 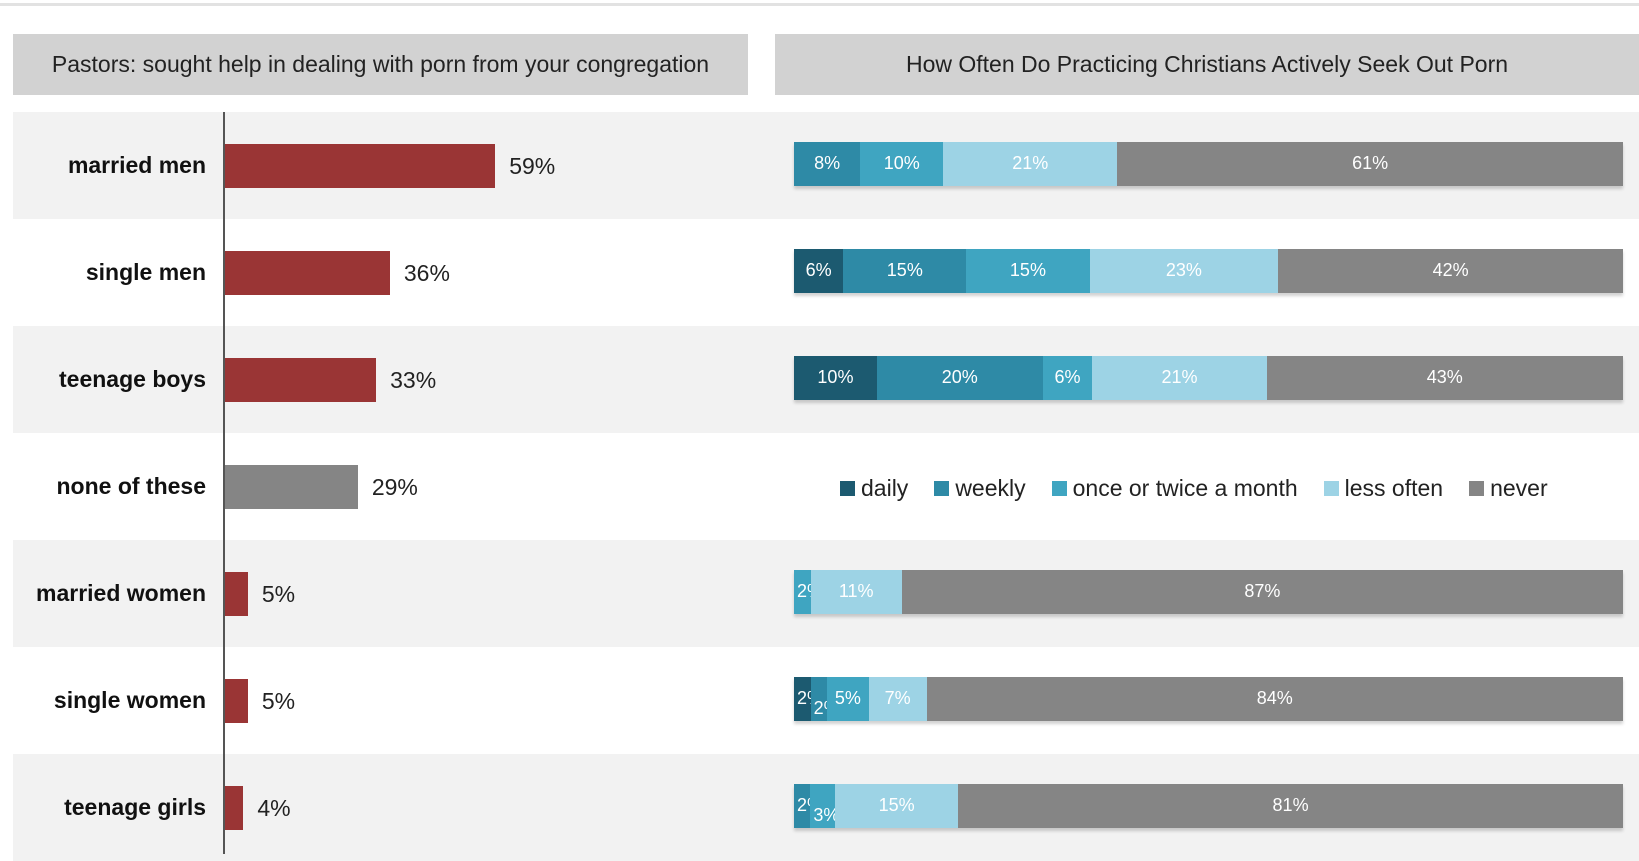 What do you see at coordinates (132, 379) in the screenshot?
I see `category-label: teenage boys` at bounding box center [132, 379].